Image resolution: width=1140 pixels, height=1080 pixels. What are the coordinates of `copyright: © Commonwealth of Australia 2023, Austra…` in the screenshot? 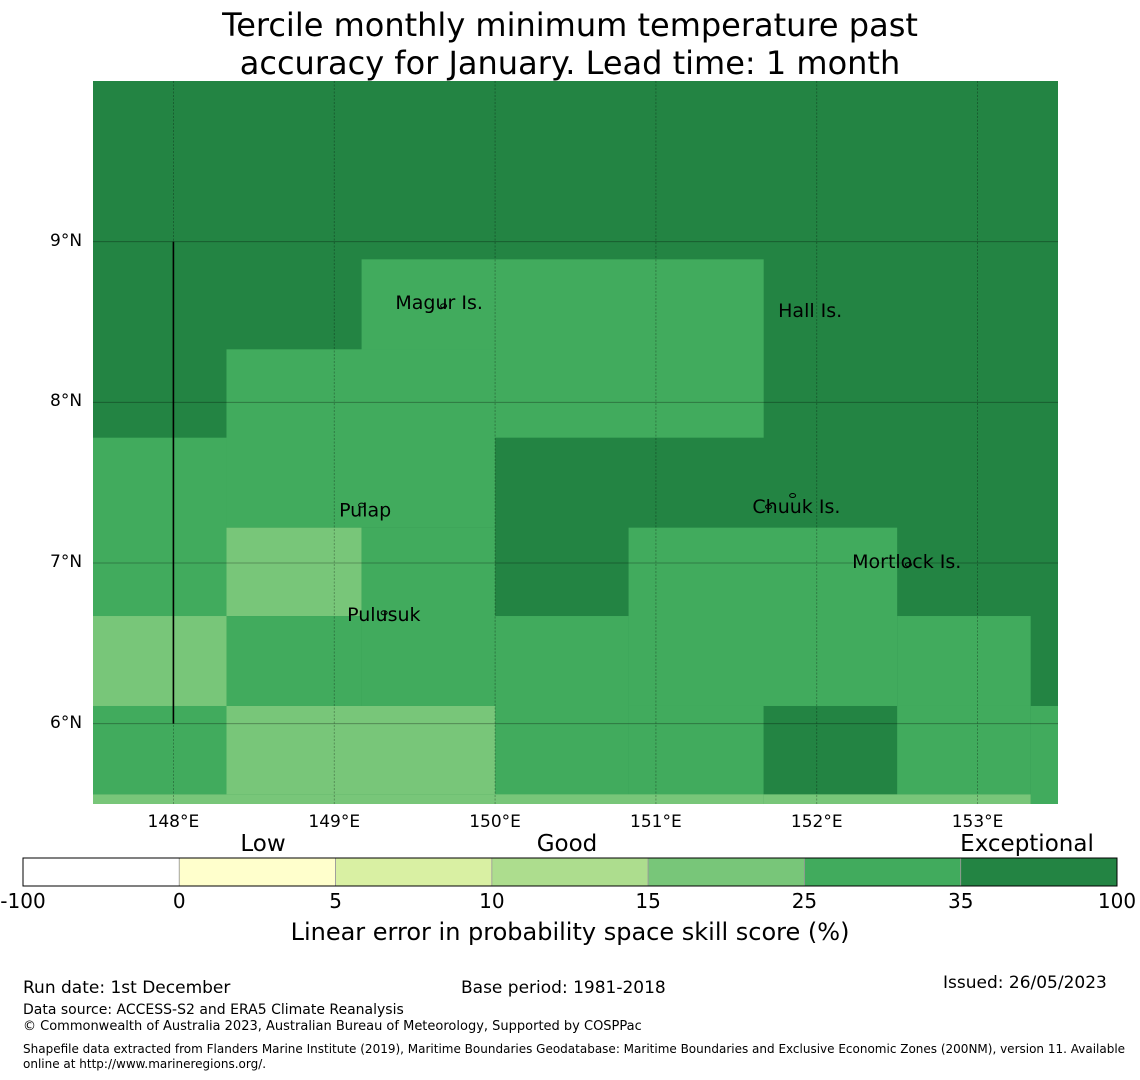 It's located at (332, 1026).